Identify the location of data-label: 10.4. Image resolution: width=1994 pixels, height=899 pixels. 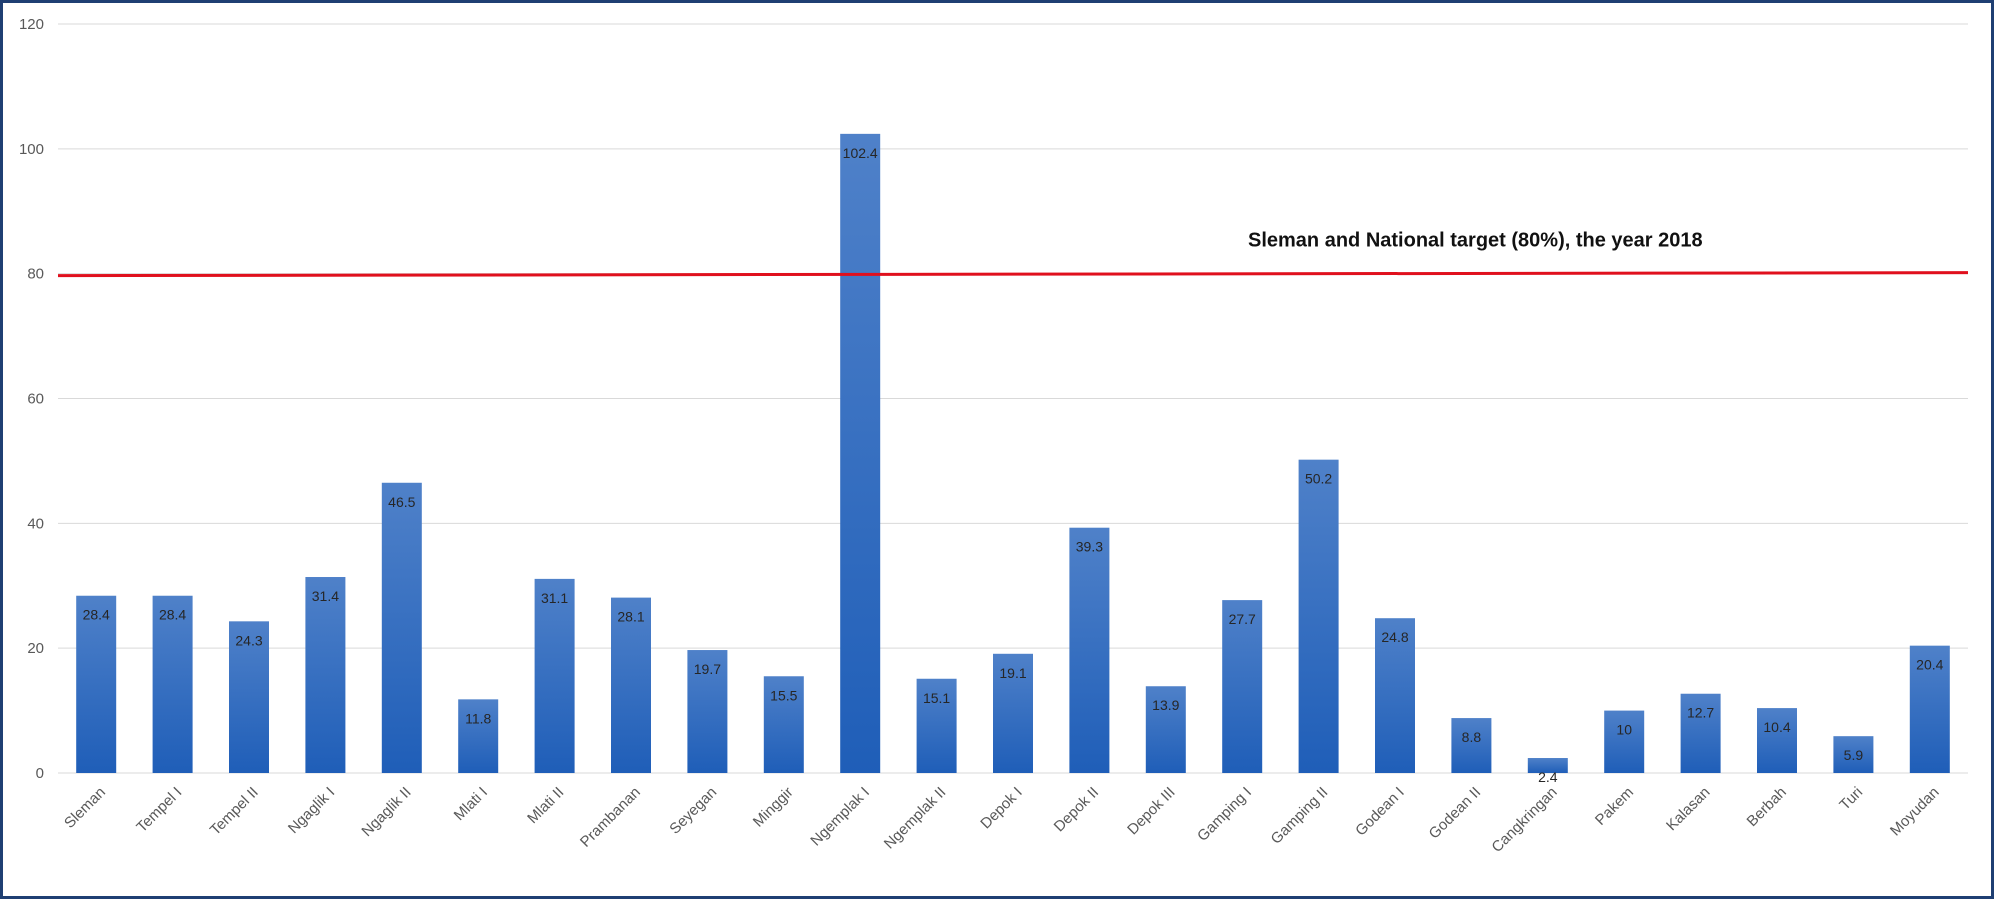
(1776, 727).